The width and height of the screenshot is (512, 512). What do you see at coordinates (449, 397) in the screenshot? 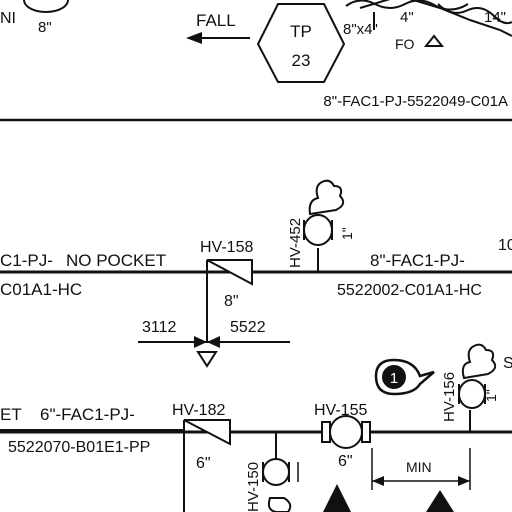
I see `hv-156-tag: HV-156` at bounding box center [449, 397].